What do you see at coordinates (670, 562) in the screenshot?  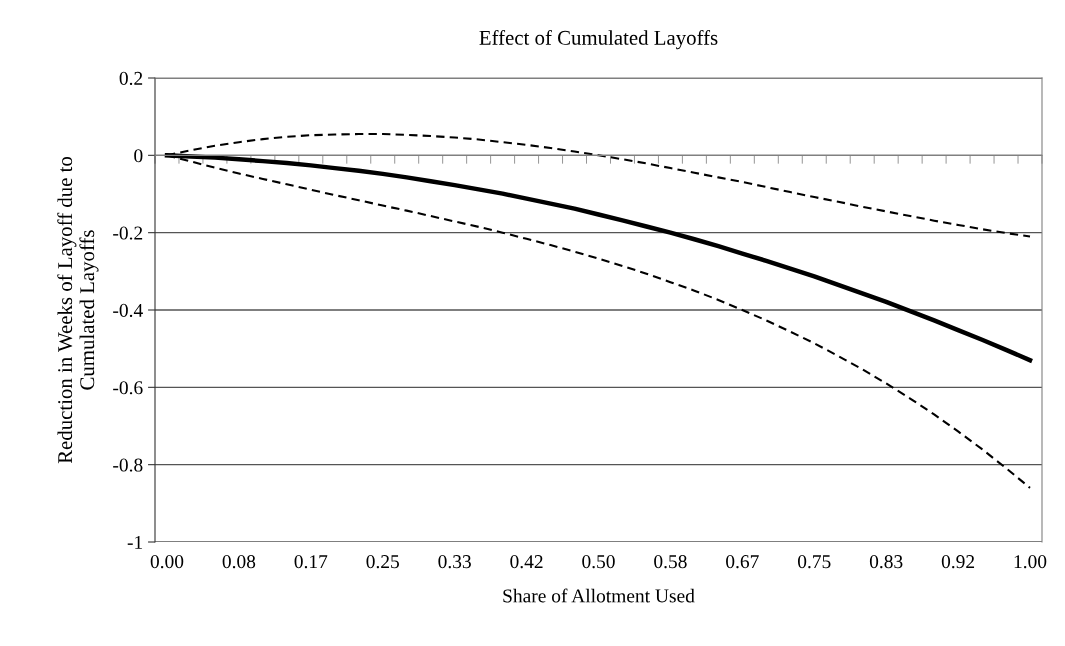 I see `x-tick-label: 0.58` at bounding box center [670, 562].